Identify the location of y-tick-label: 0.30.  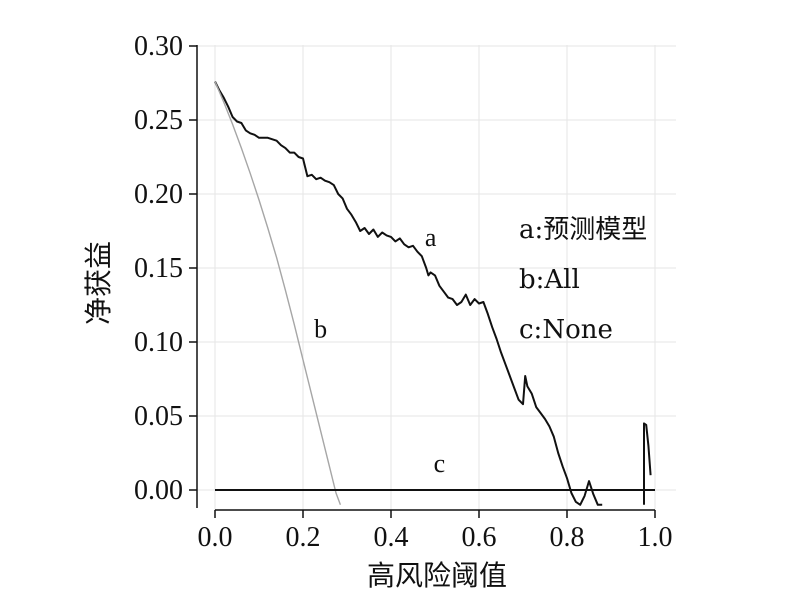
(158, 46).